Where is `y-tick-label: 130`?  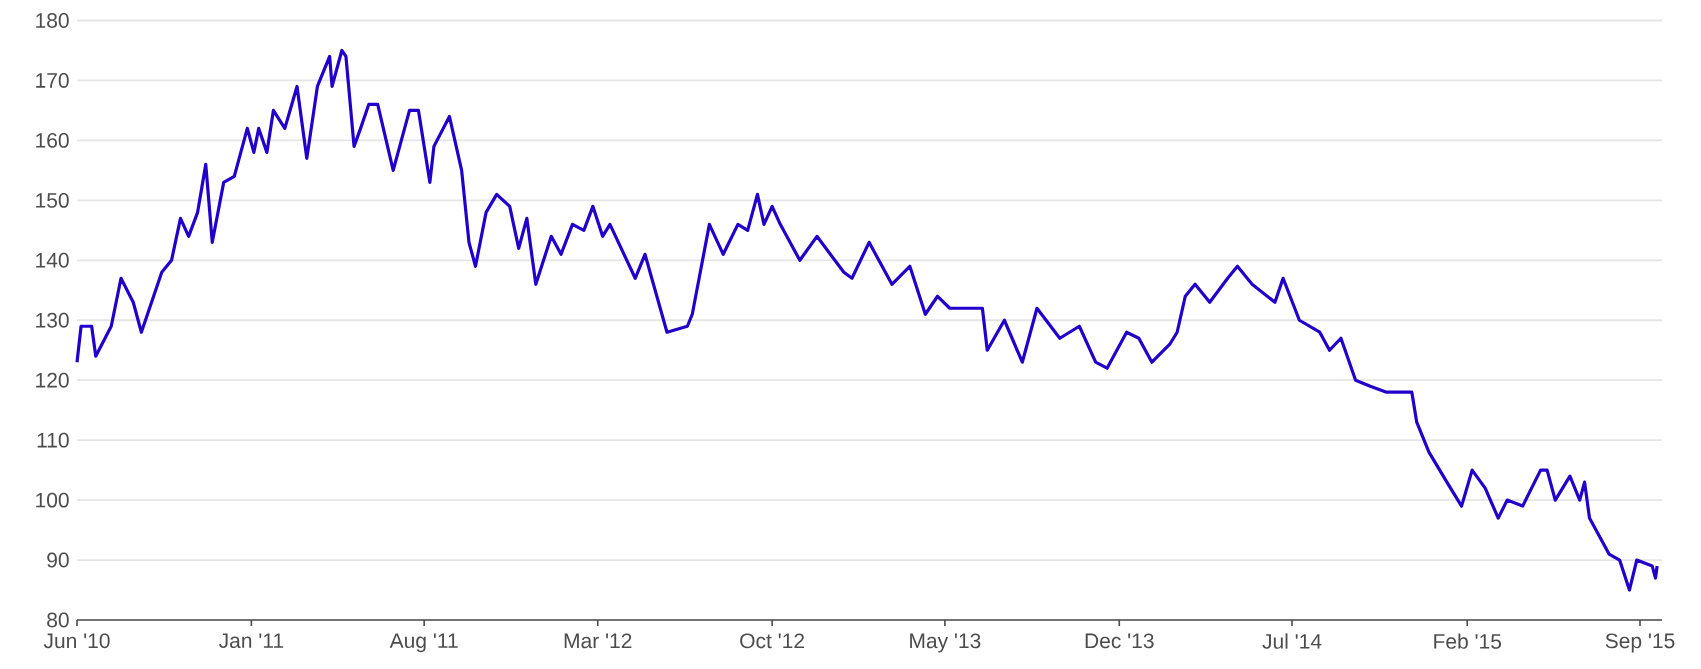
y-tick-label: 130 is located at coordinates (52, 320).